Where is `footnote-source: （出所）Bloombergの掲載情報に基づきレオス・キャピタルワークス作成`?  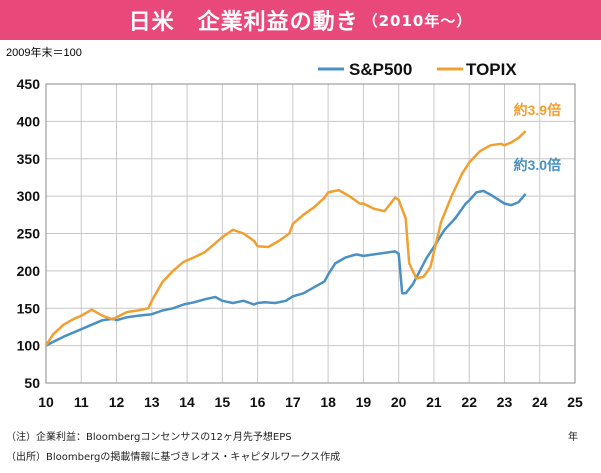
footnote-source: （出所）Bloombergの掲載情報に基づきレオス・キャピタルワークス作成 is located at coordinates (173, 457).